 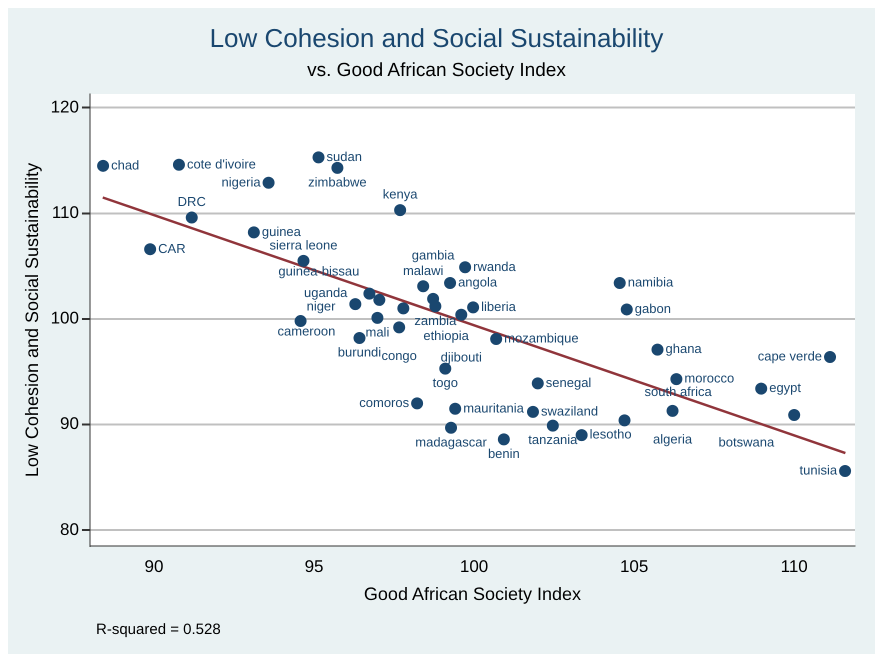 What do you see at coordinates (399, 355) in the screenshot?
I see `annotation: congo` at bounding box center [399, 355].